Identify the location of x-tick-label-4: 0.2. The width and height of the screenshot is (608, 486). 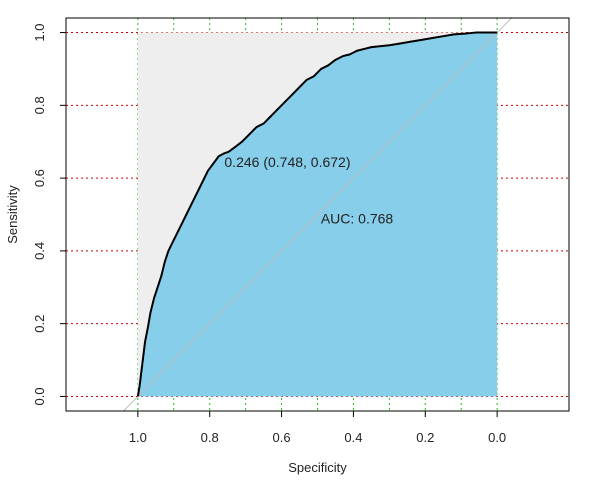
(425, 437).